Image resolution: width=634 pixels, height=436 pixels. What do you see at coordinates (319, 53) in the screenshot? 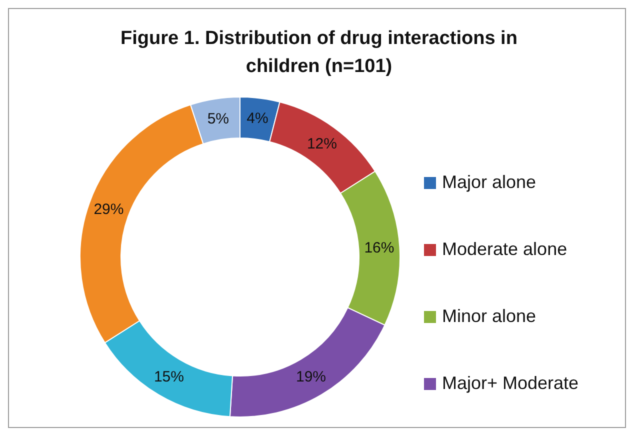
I see `chart-title: Figure 1. Distribution of drug interactions in children (n=101)` at bounding box center [319, 53].